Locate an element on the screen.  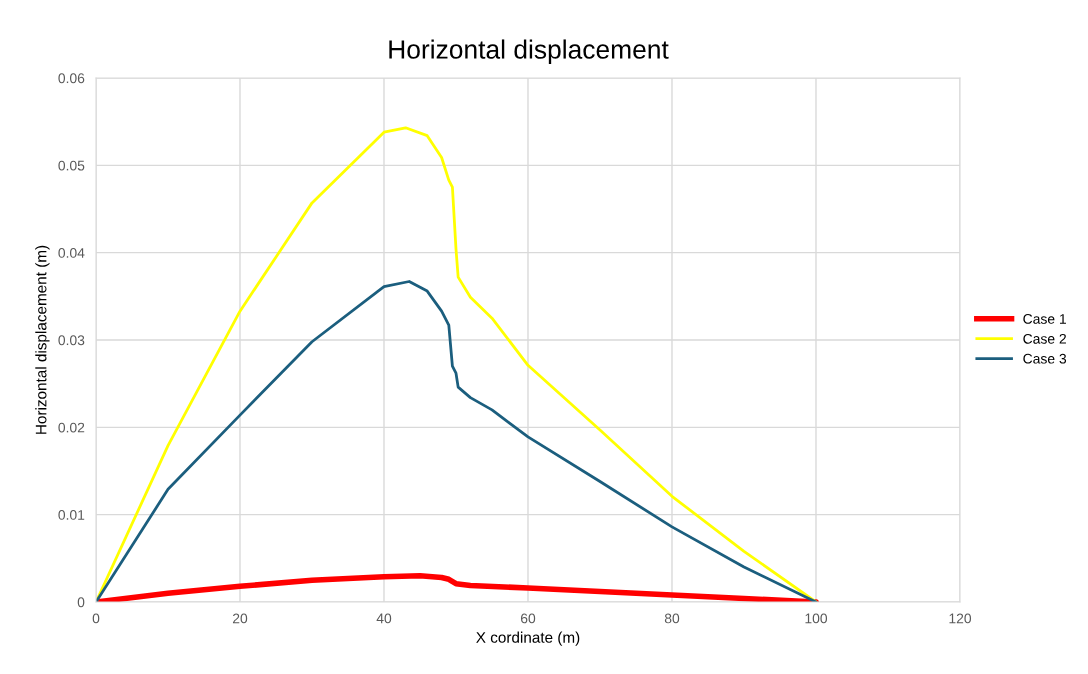
x-tick-label: 40 is located at coordinates (384, 618).